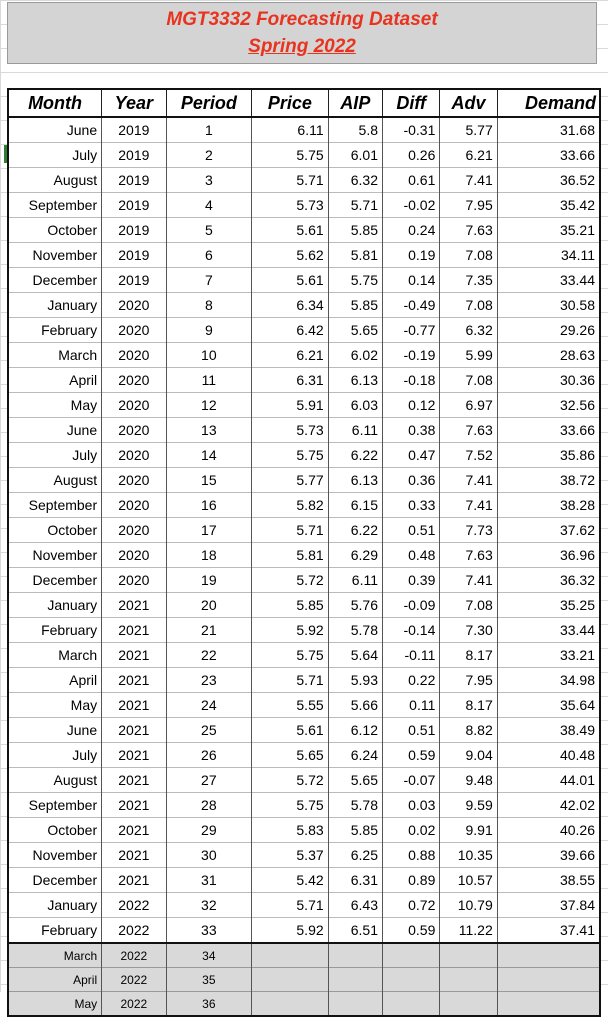 This screenshot has height=1017, width=608. Describe the element at coordinates (547, 730) in the screenshot. I see `cell-demand: 38.49` at that location.